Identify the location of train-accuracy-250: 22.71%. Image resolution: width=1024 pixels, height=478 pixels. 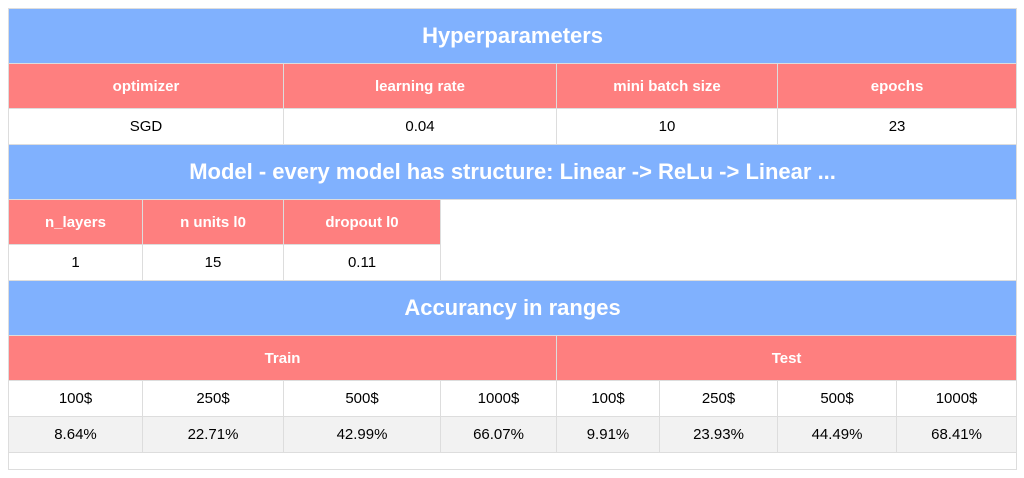
(213, 434).